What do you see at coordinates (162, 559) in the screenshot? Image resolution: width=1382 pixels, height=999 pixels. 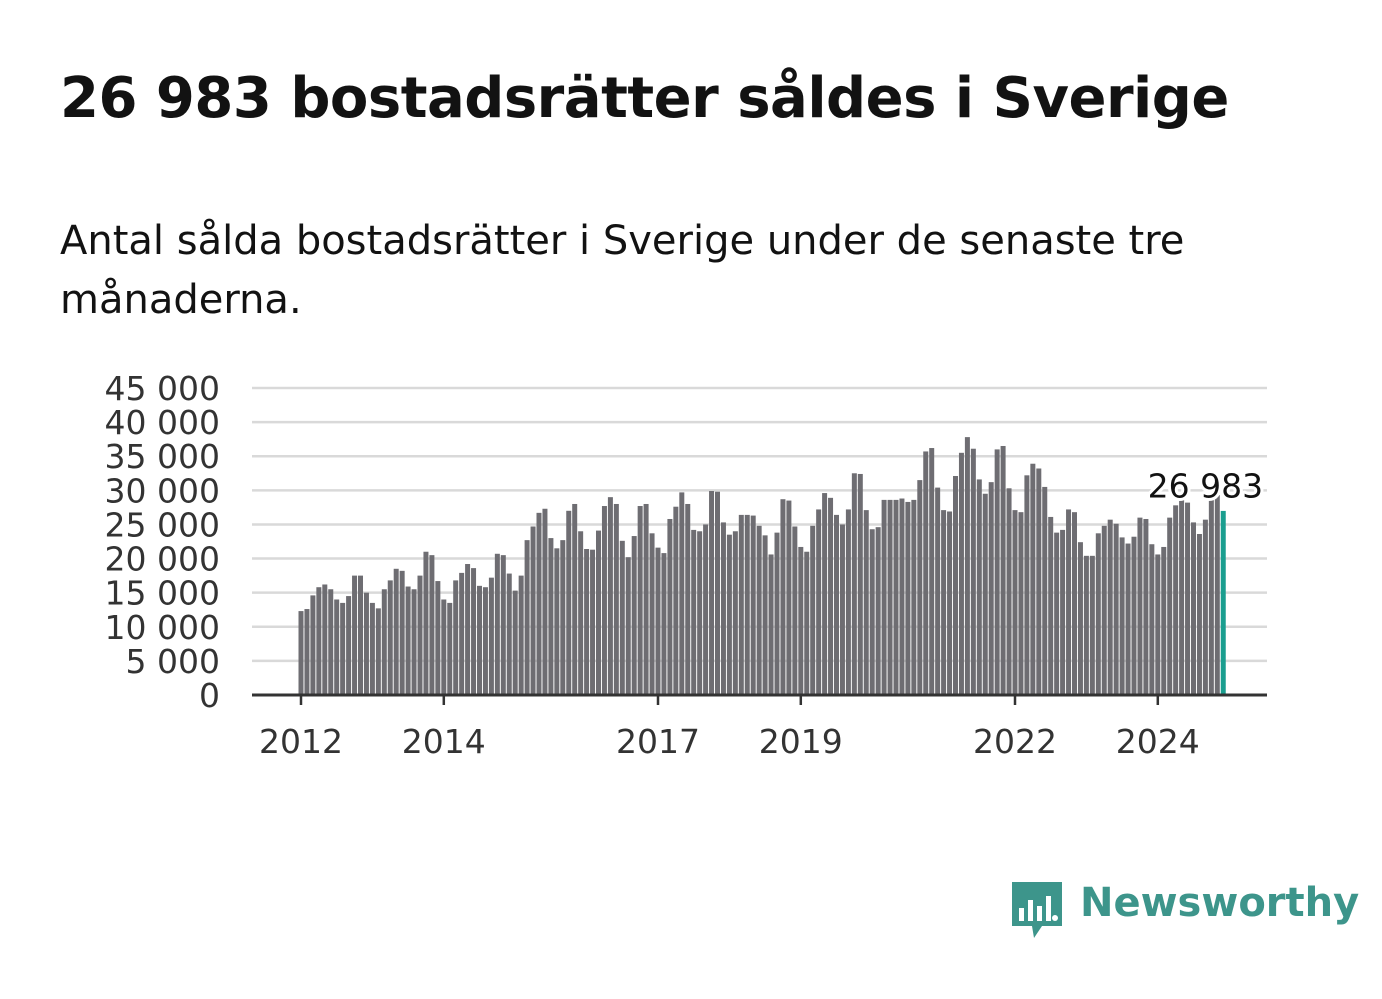 I see `y-tick-label: 20 000` at bounding box center [162, 559].